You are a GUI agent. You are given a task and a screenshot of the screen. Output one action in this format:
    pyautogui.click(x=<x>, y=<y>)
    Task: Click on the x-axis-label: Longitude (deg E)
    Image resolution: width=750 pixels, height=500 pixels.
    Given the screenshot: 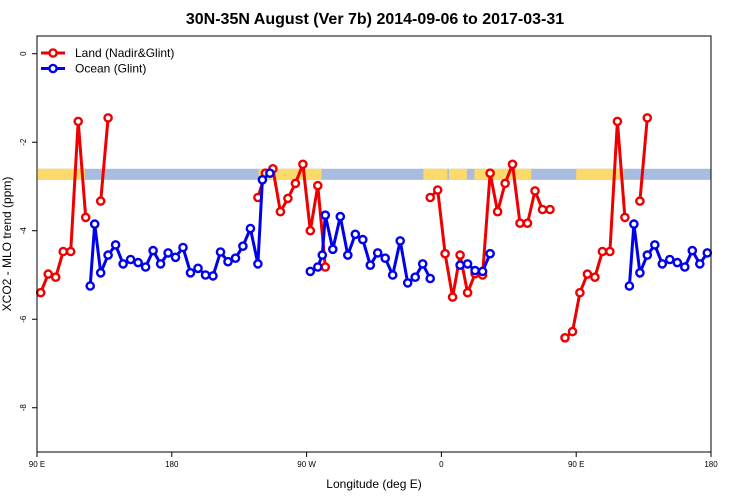 What is the action you would take?
    pyautogui.click(x=373, y=484)
    